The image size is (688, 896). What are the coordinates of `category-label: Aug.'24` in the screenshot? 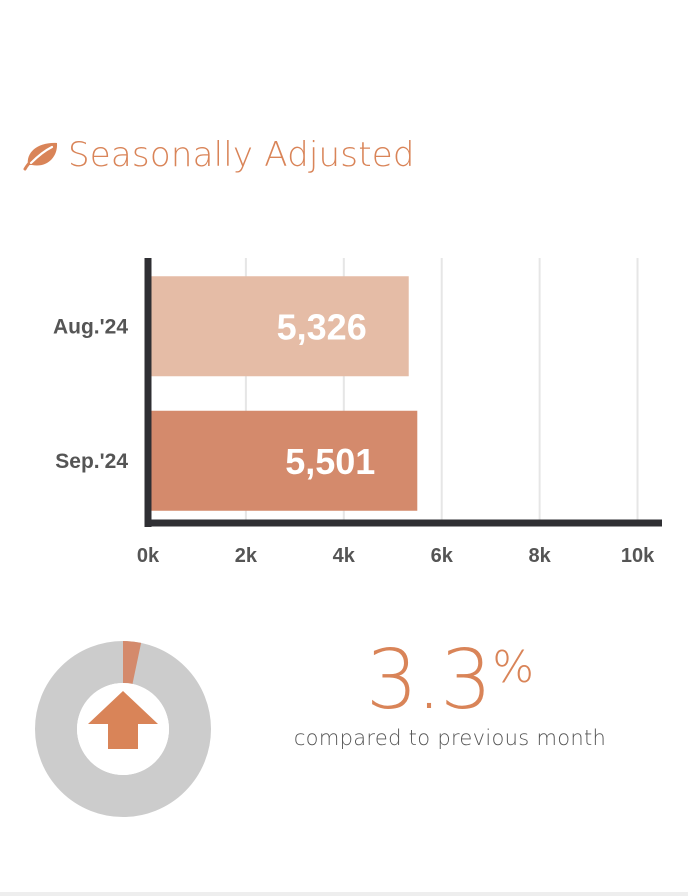 It's located at (90, 326).